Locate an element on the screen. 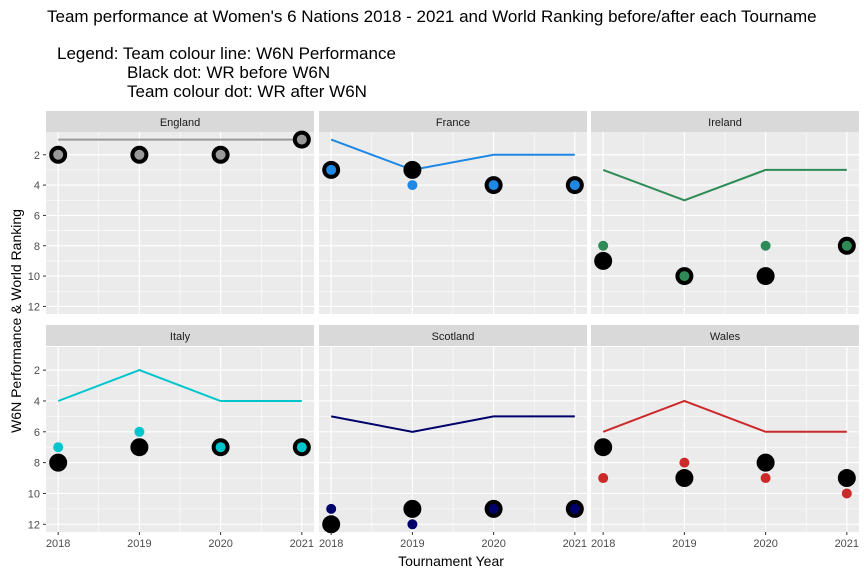 The height and width of the screenshot is (576, 864). x-axis-title: Tournament Year is located at coordinates (451, 561).